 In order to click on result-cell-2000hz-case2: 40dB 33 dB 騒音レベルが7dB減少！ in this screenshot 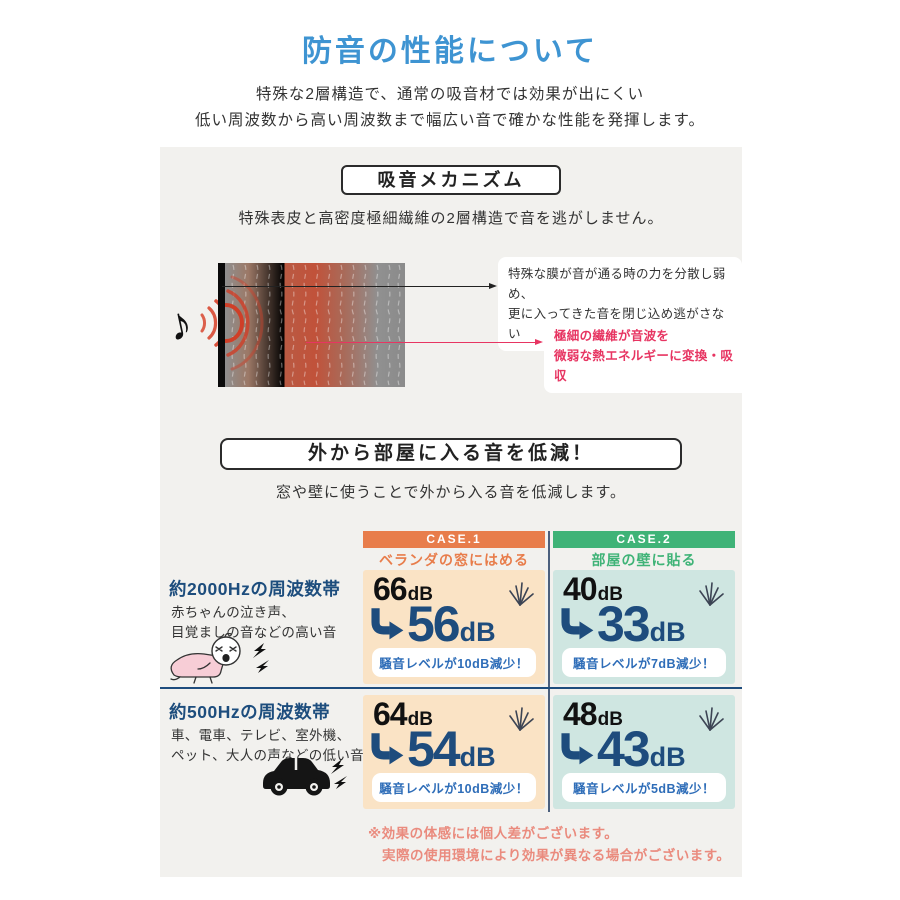, I will do `click(644, 627)`.